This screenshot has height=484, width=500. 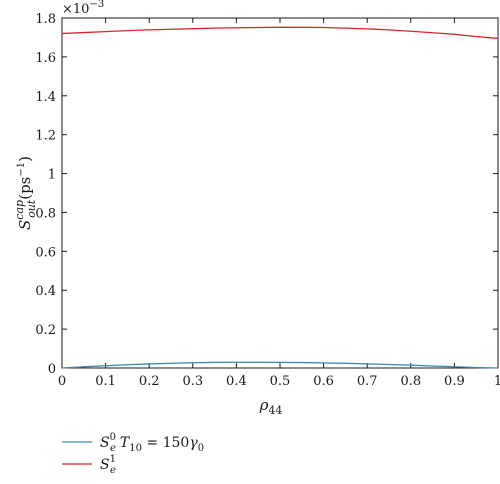 I want to click on y-tick-label: 0, so click(x=52, y=369).